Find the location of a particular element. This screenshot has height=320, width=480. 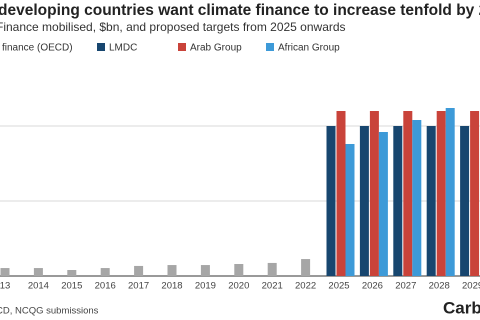

x-tick-label: 2014 is located at coordinates (38, 286).